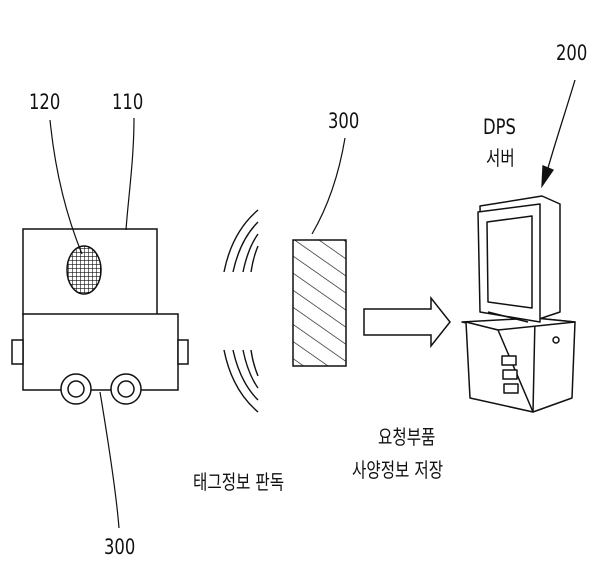 This screenshot has height=585, width=592. I want to click on ref-label-300-vehicle: 300, so click(120, 547).